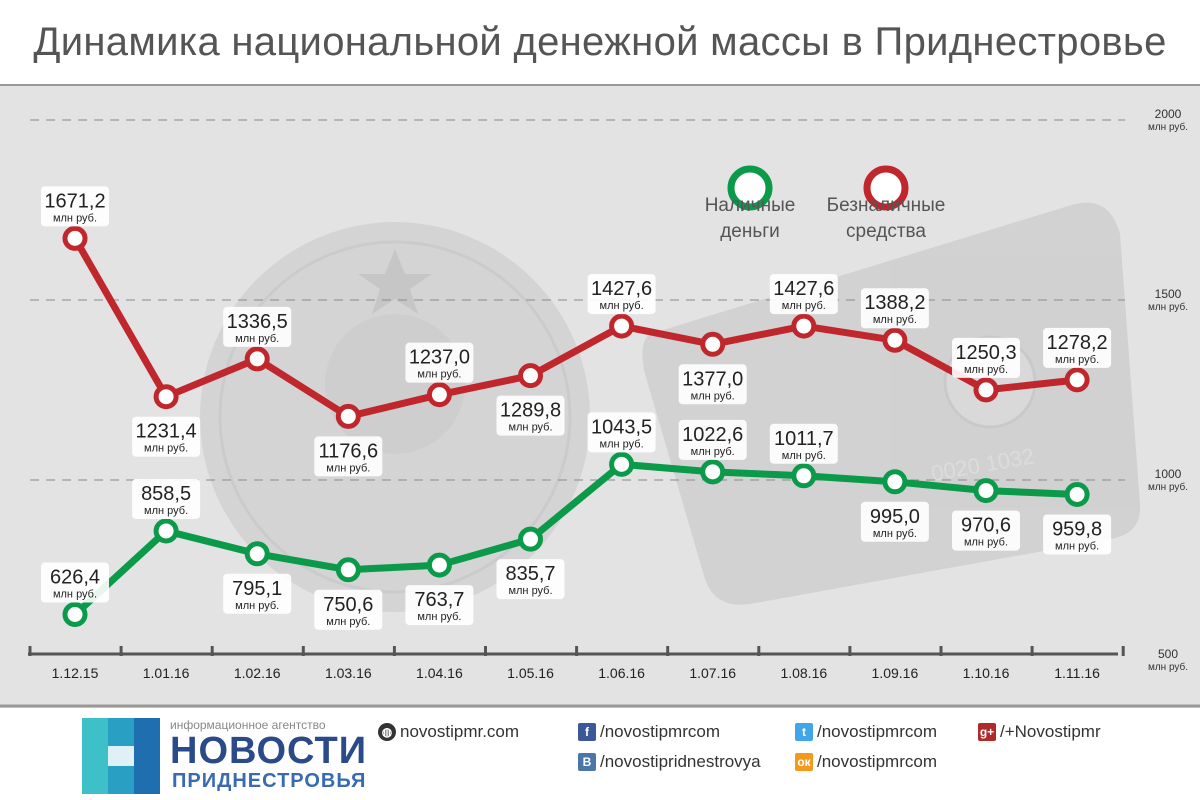 The image size is (1200, 800). I want to click on gplus-link: g+ /+Novostipmr, so click(1039, 731).